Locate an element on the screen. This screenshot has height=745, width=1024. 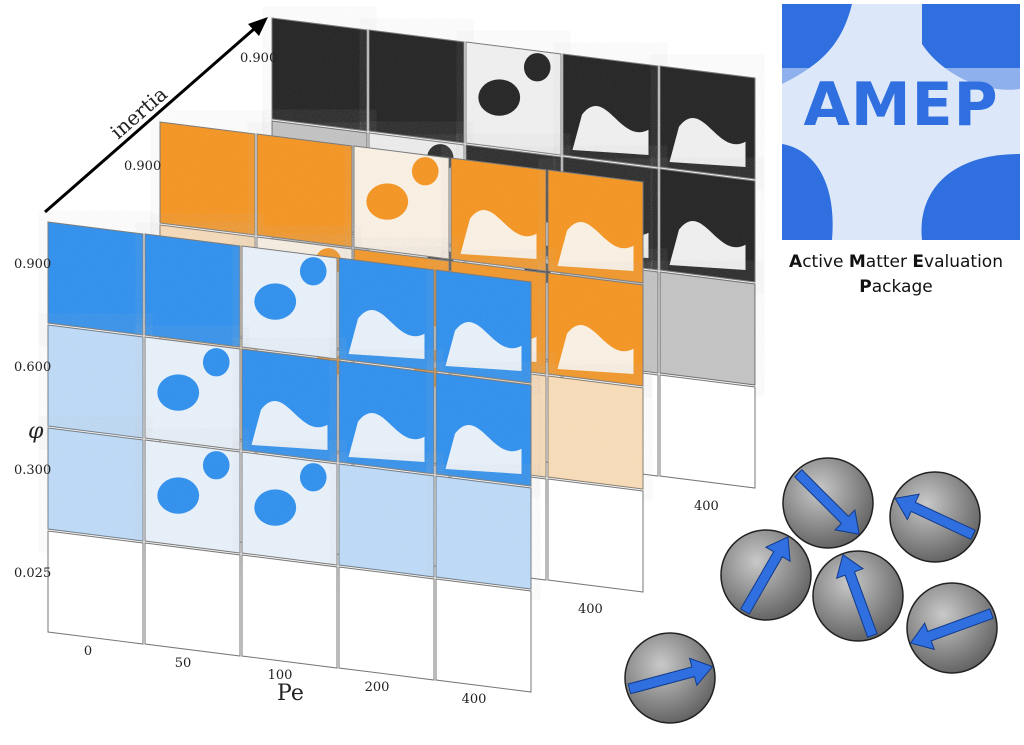
pe-tick-labels: 0 50 100 200 400 is located at coordinates (285, 675).